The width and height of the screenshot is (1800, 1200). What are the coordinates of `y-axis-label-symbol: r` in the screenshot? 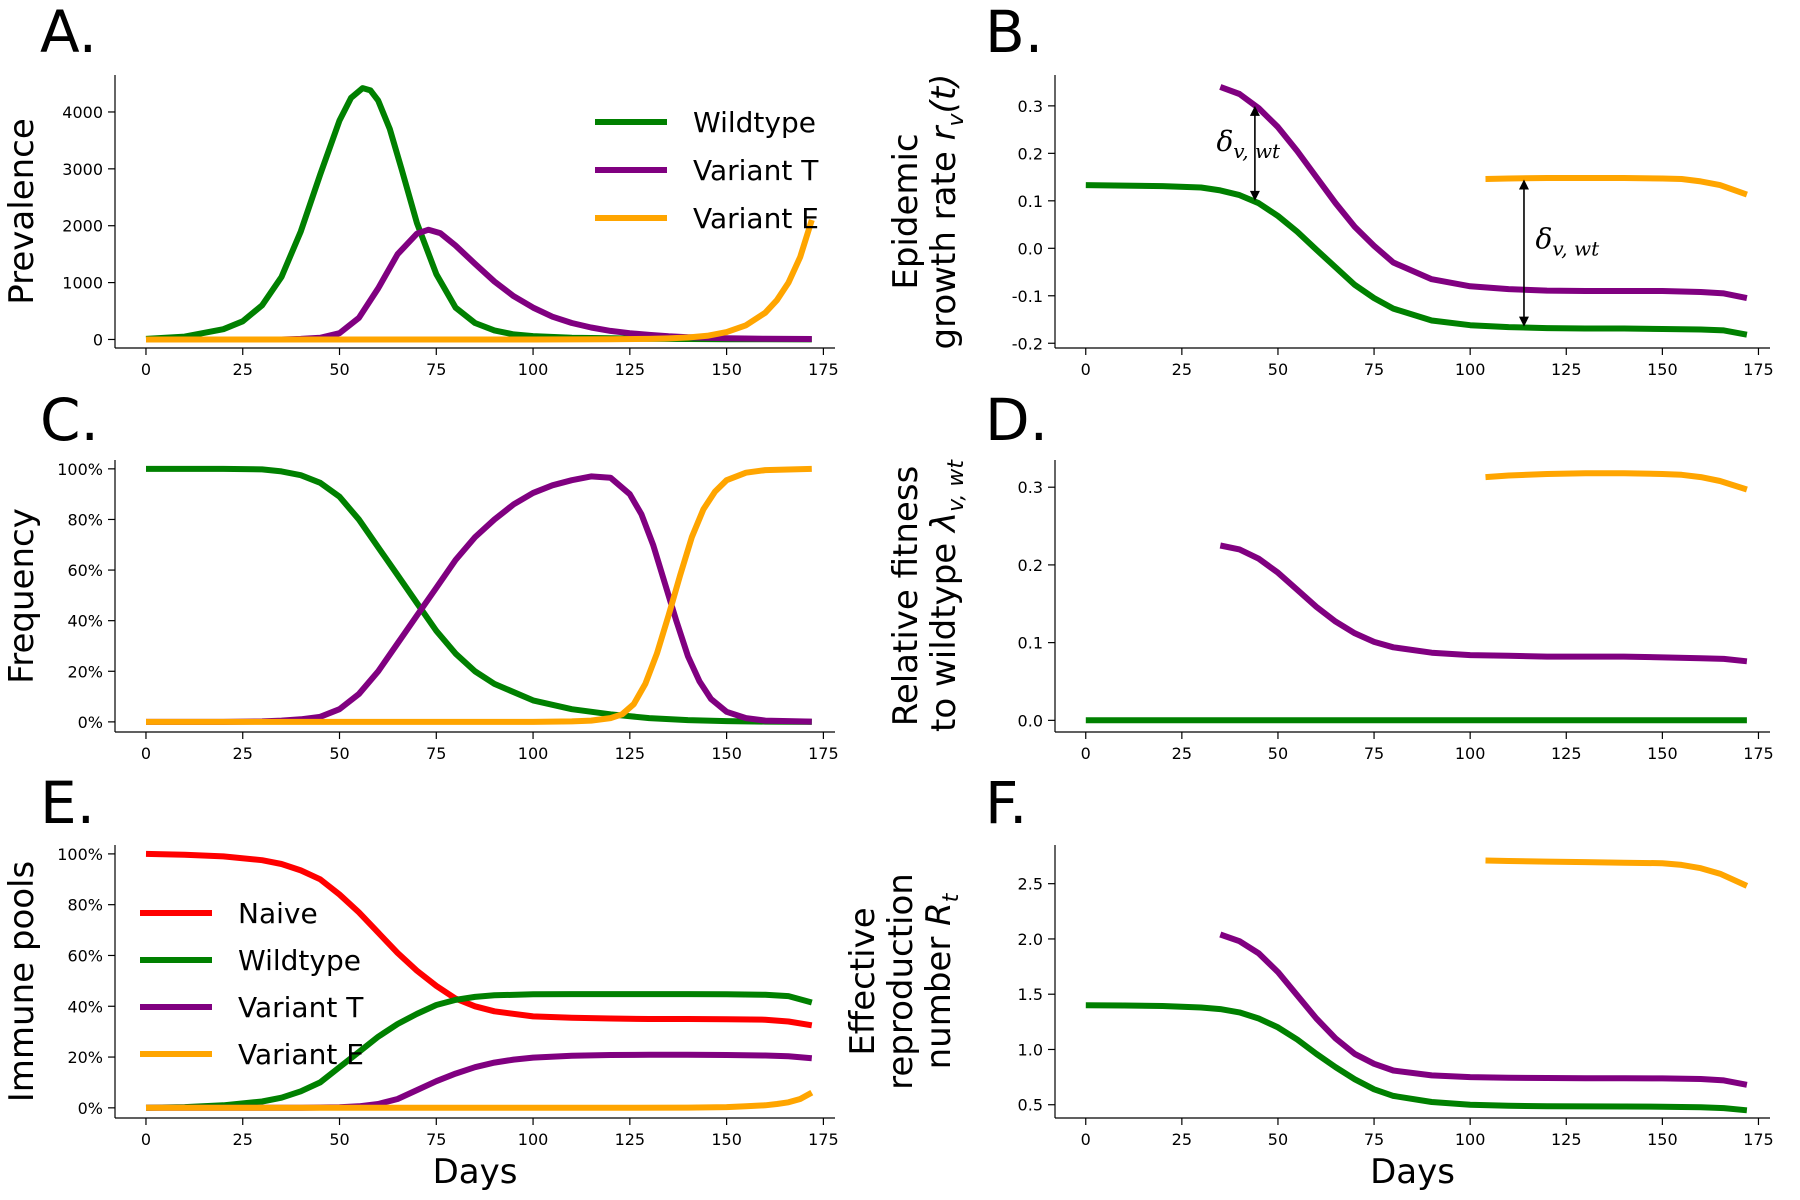 It's located at (944, 132).